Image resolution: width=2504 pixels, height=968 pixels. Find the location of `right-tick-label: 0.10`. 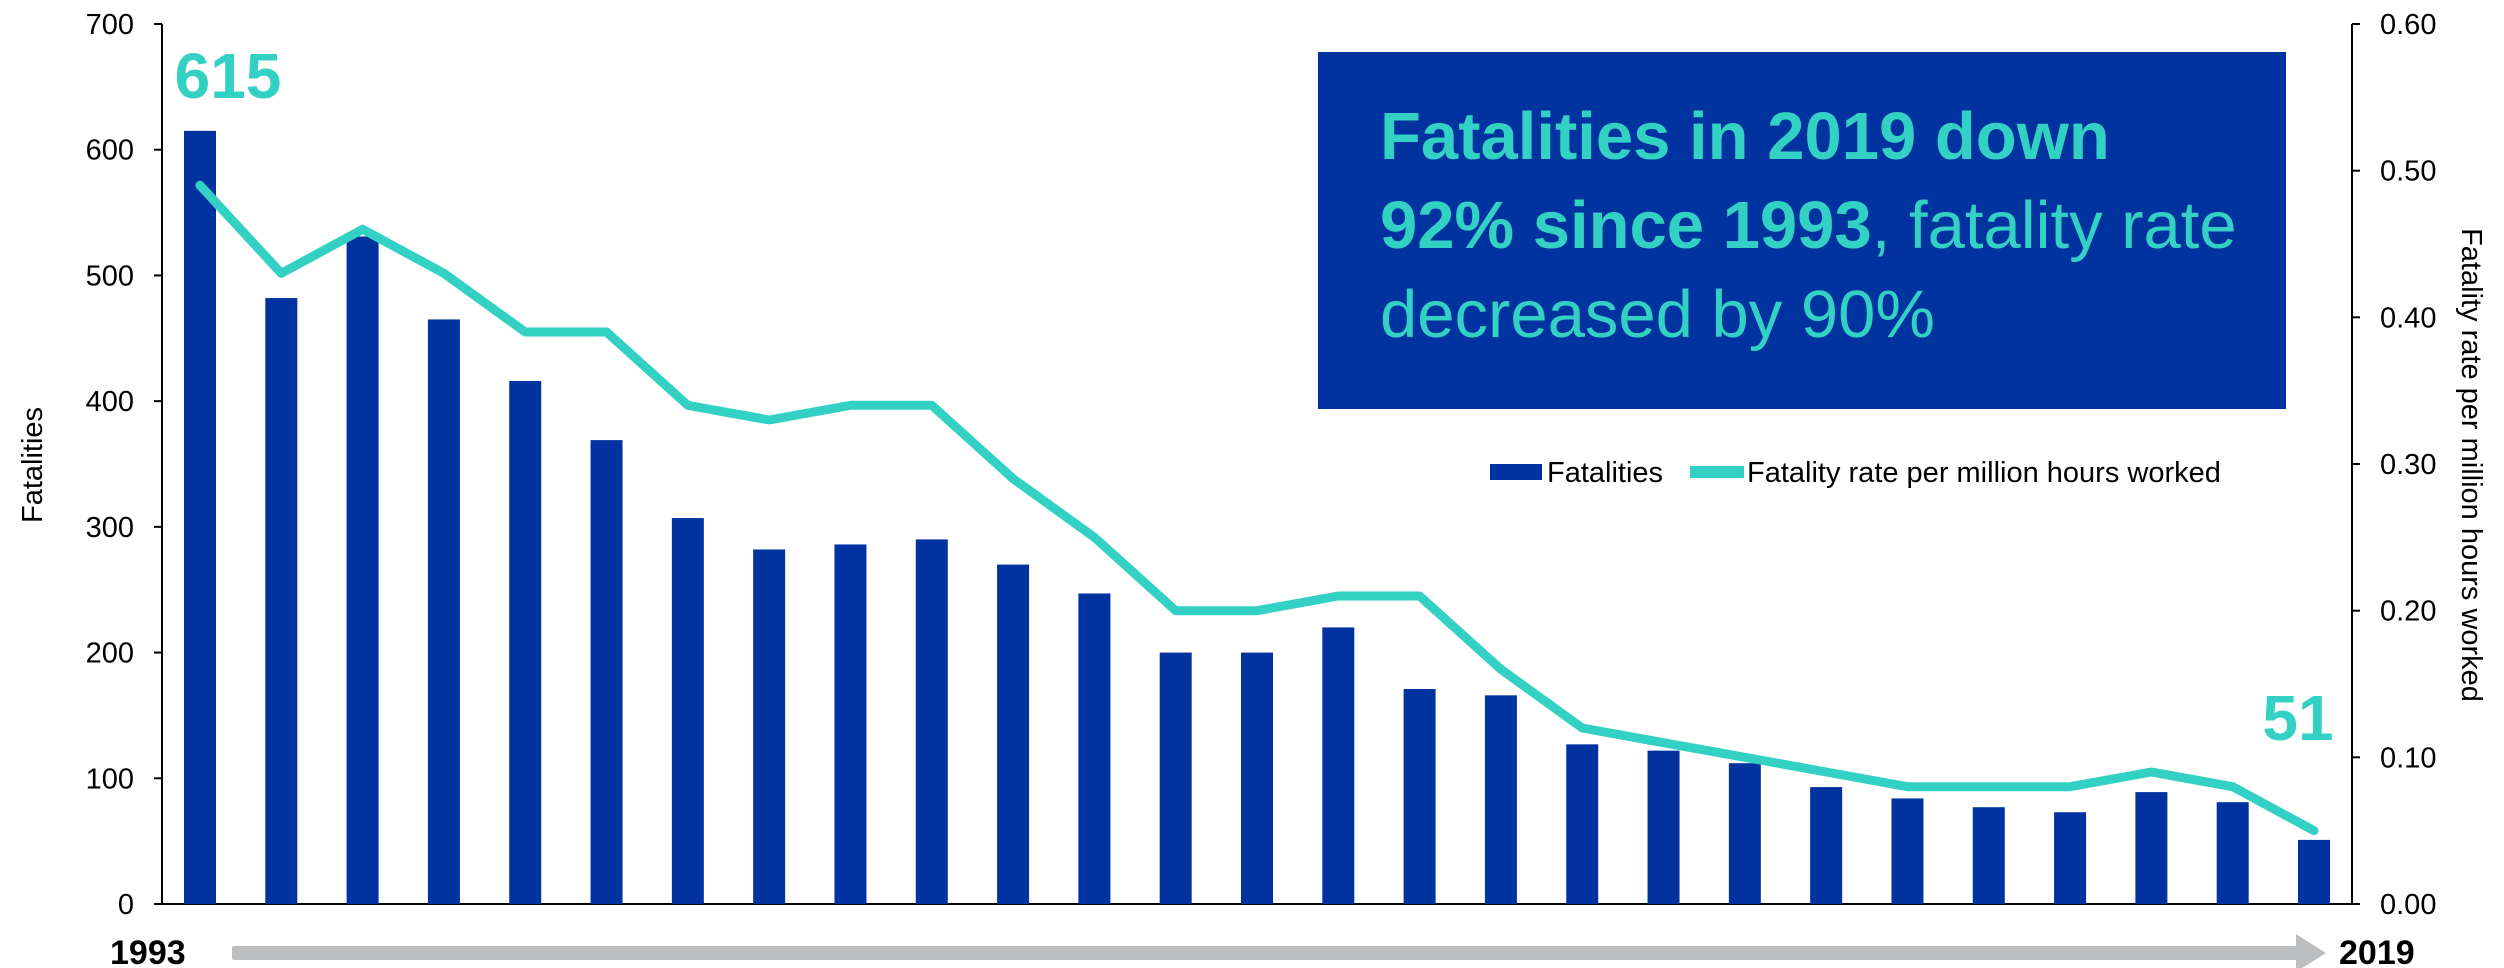

right-tick-label: 0.10 is located at coordinates (2408, 758).